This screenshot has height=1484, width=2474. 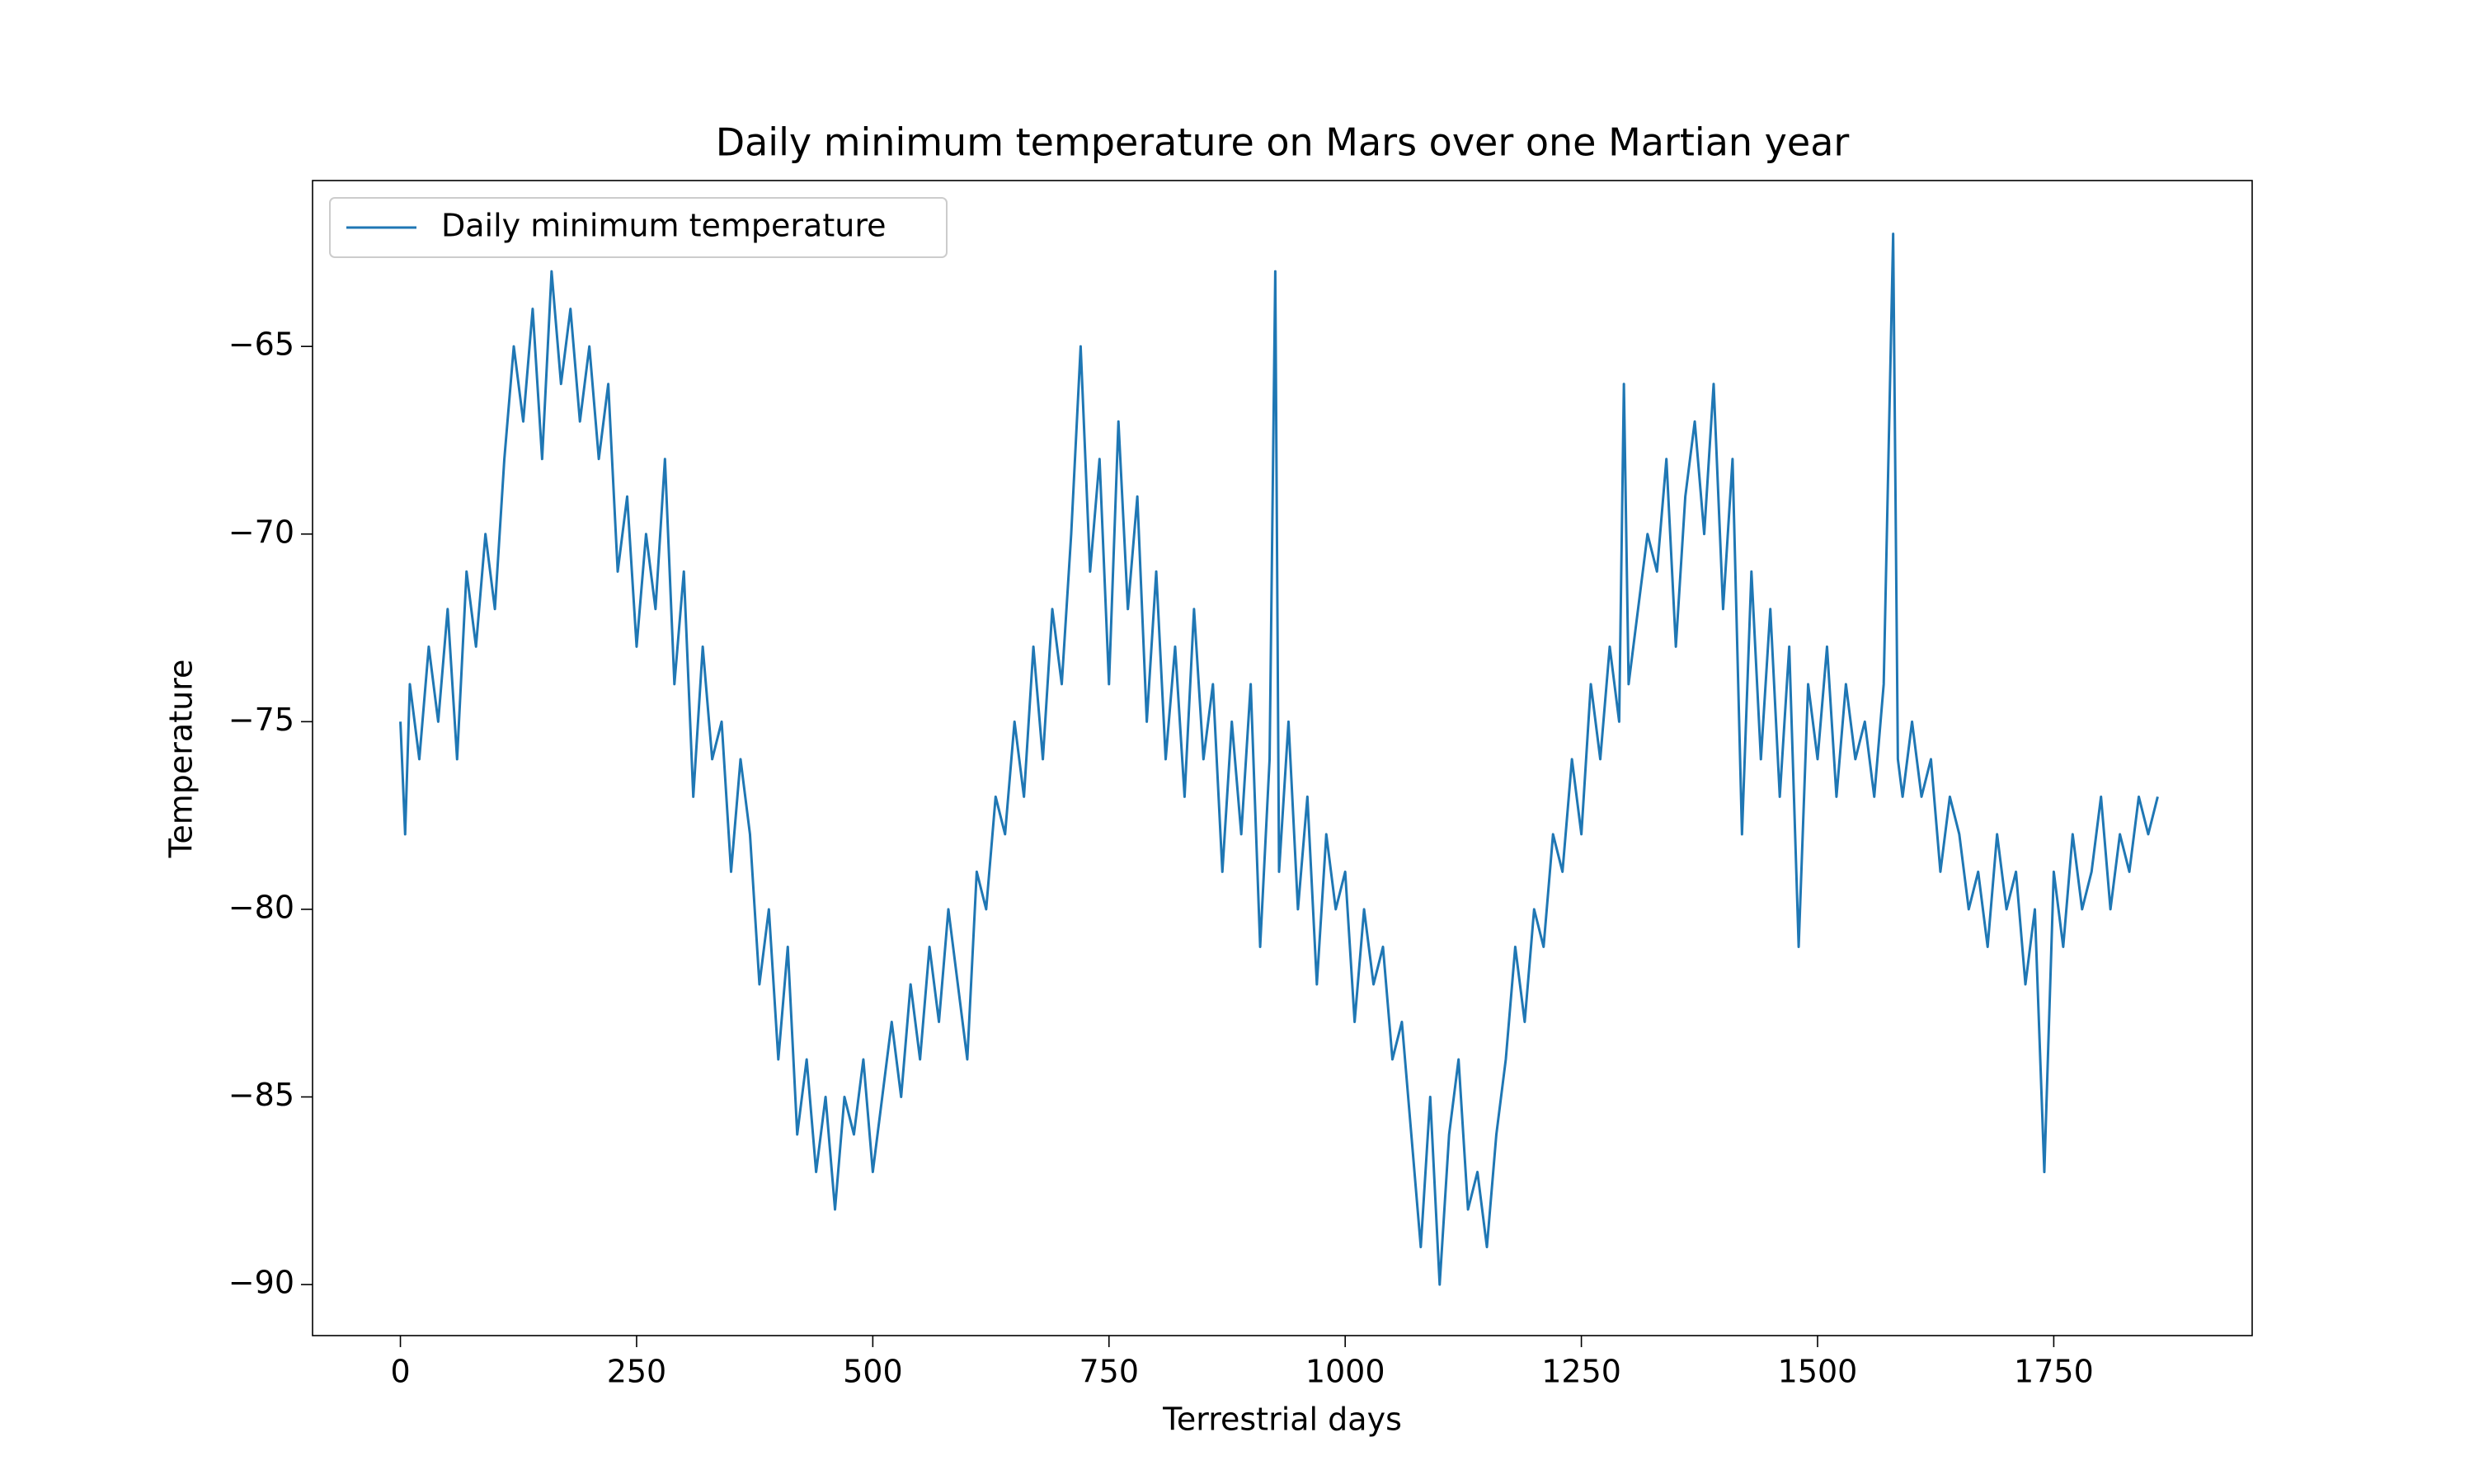 What do you see at coordinates (261, 720) in the screenshot?
I see `y-tick-label: −75` at bounding box center [261, 720].